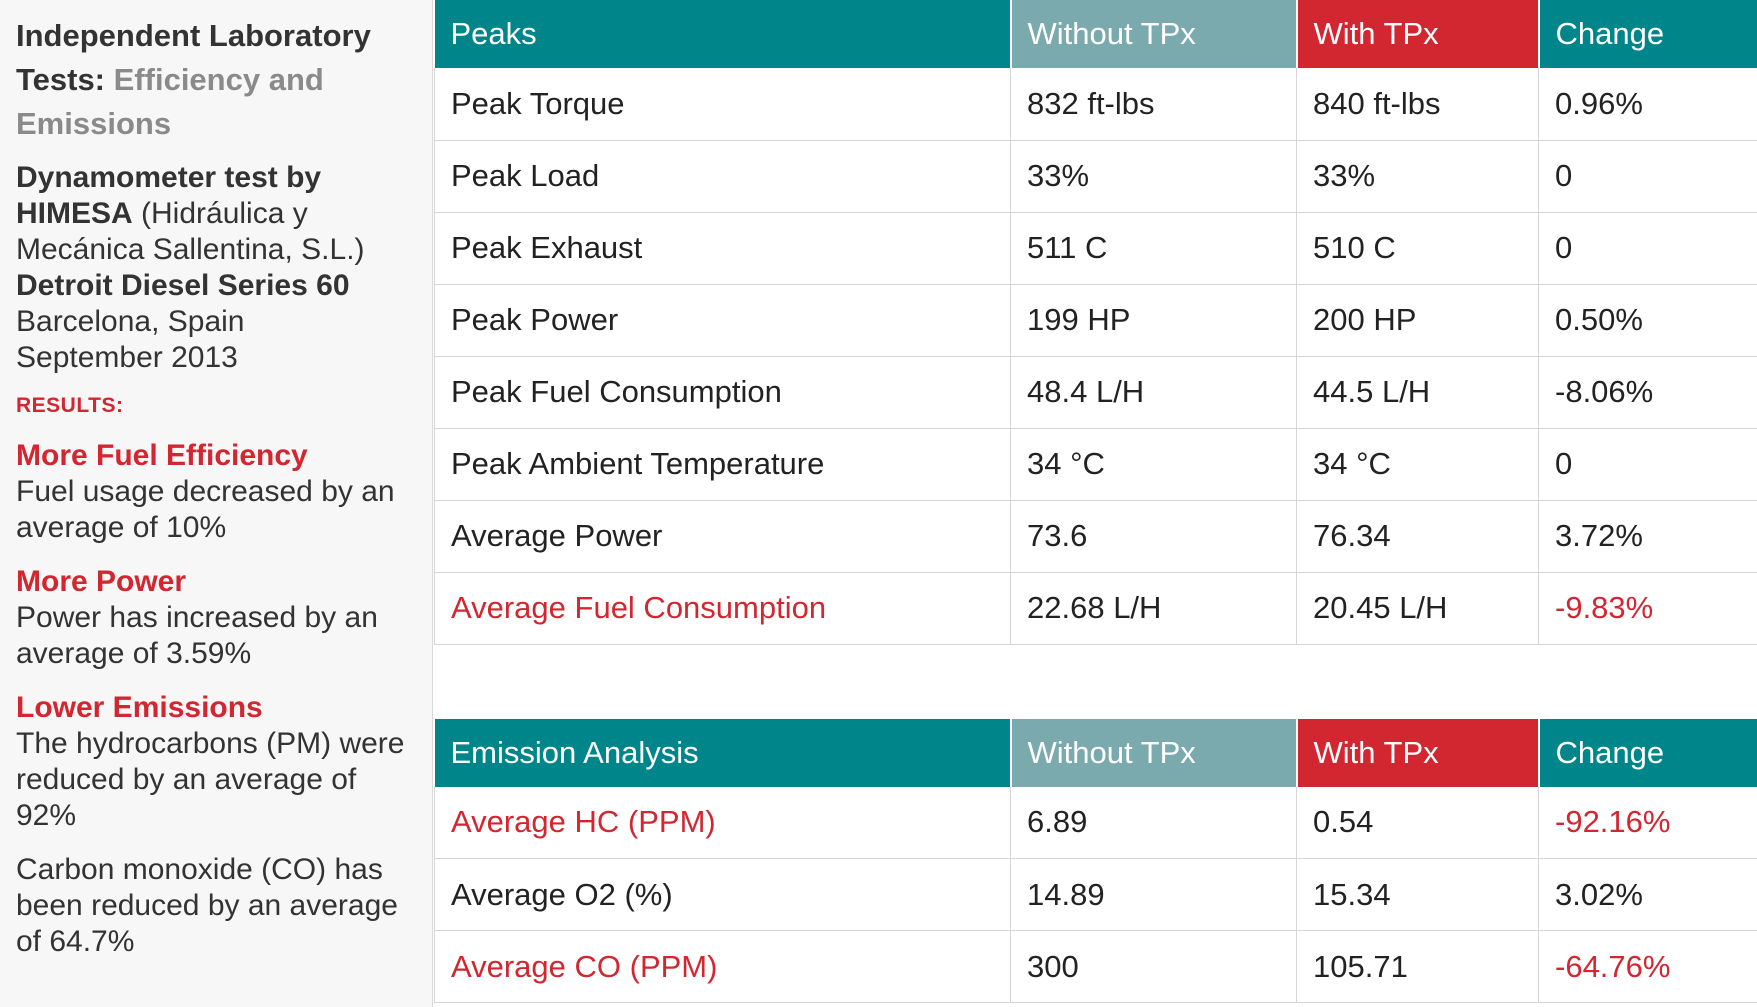 The height and width of the screenshot is (1007, 1757). Describe the element at coordinates (1647, 392) in the screenshot. I see `value-change: -8.06%` at that location.